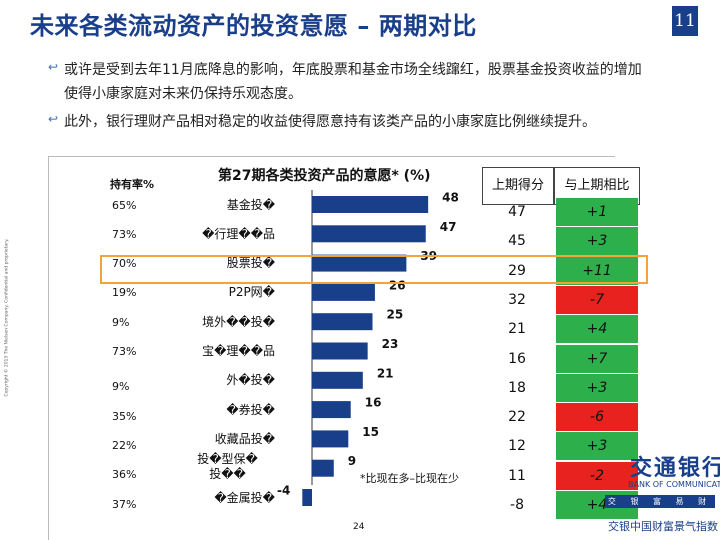  I want to click on category-label: P2P网�, so click(251, 292).